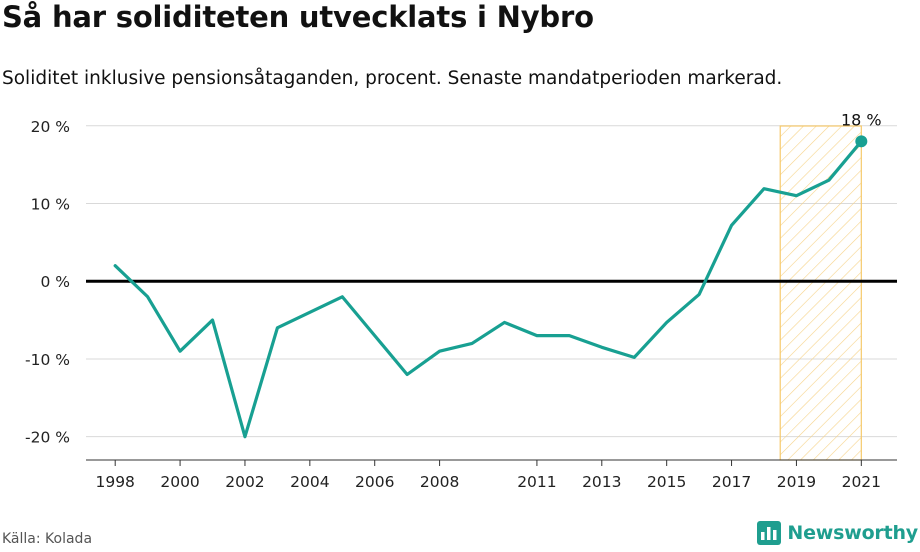  I want to click on x-tick-label: 2011, so click(536, 482).